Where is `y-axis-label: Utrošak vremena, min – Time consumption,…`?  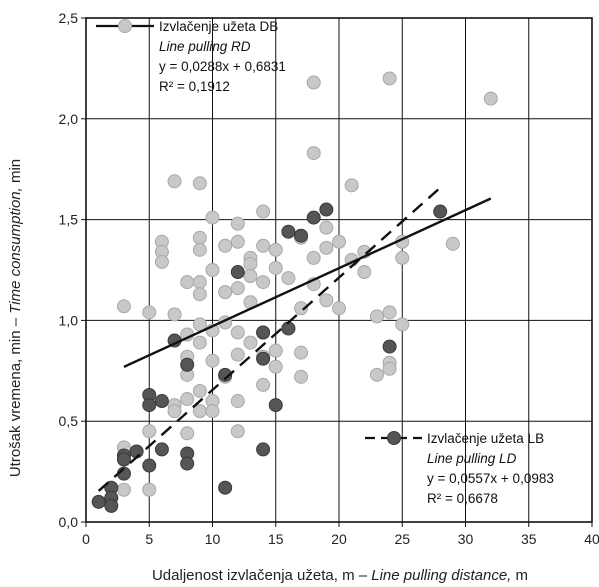 y-axis-label: Utrošak vremena, min – Time consumption,… is located at coordinates (15, 318).